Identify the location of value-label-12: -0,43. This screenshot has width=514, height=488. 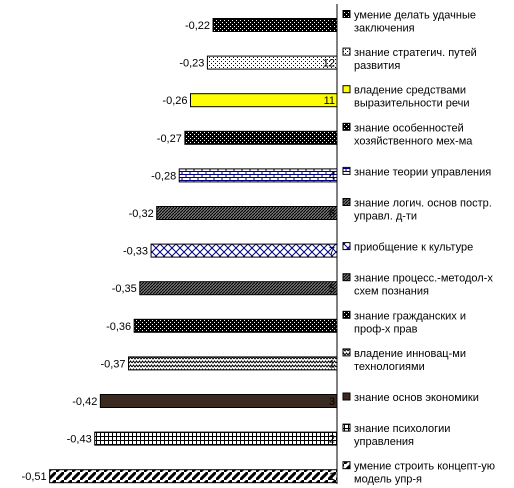
(79, 440).